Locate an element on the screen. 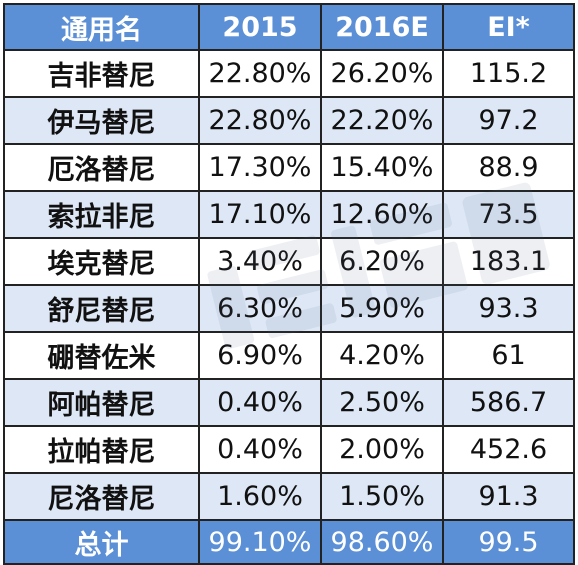 The image size is (578, 565). total-label-cell: 总计 is located at coordinates (101, 542).